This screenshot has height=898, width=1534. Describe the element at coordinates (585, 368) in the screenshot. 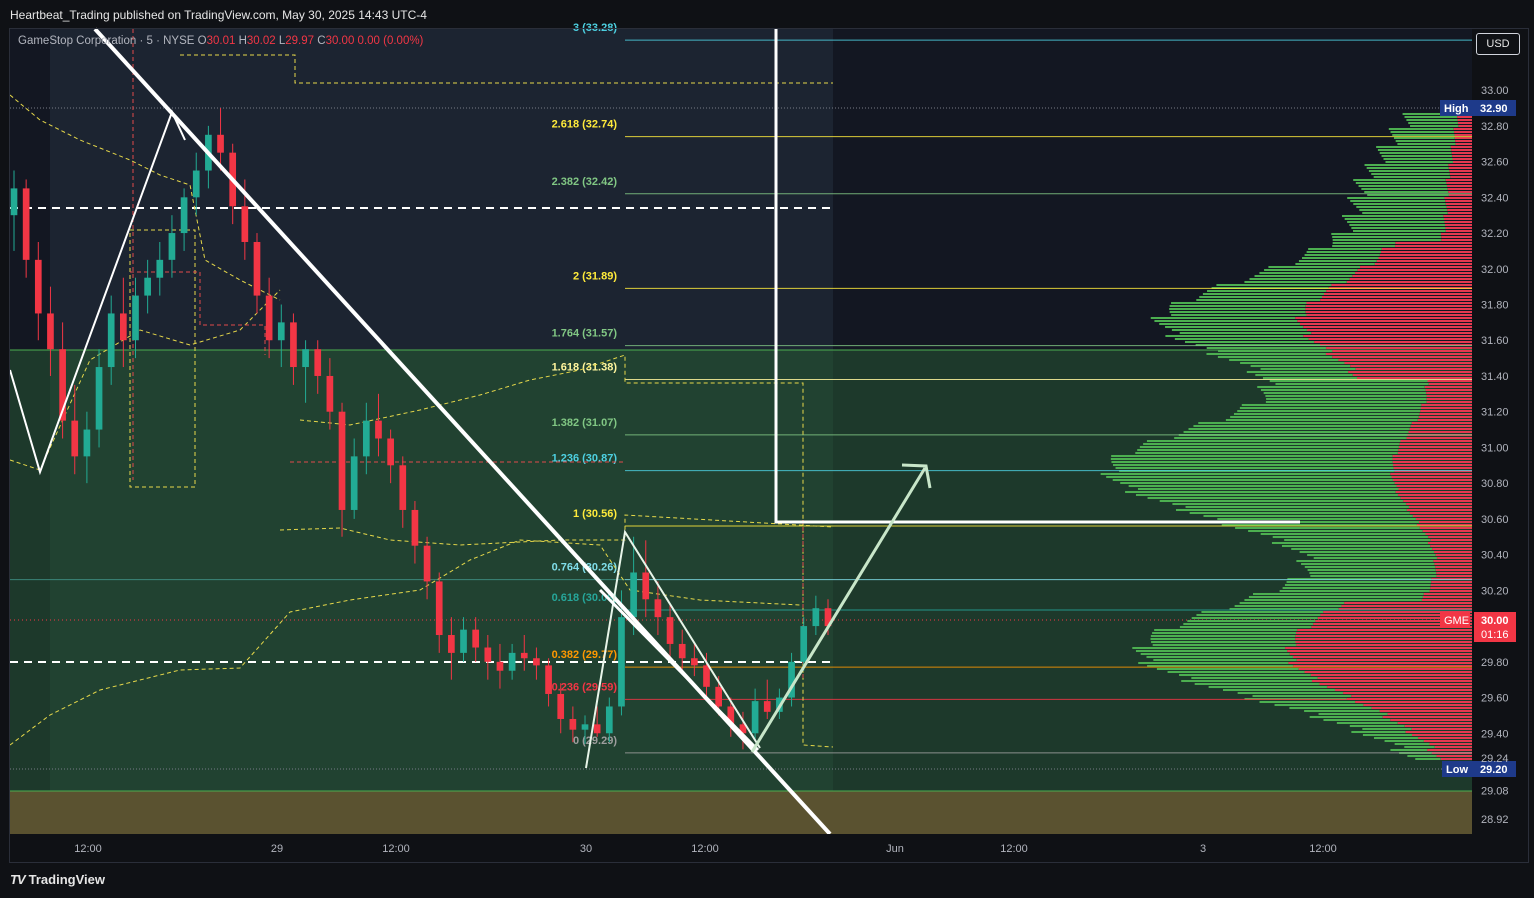

I see `fib-level-label: 1.618 (31.38)` at that location.